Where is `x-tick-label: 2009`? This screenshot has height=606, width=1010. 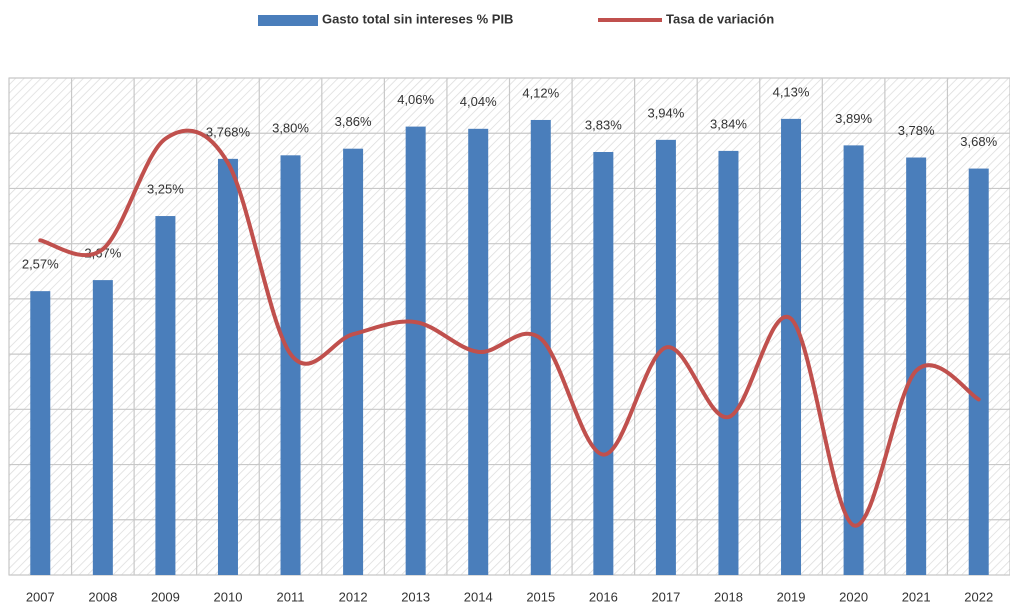
x-tick-label: 2009 is located at coordinates (165, 596).